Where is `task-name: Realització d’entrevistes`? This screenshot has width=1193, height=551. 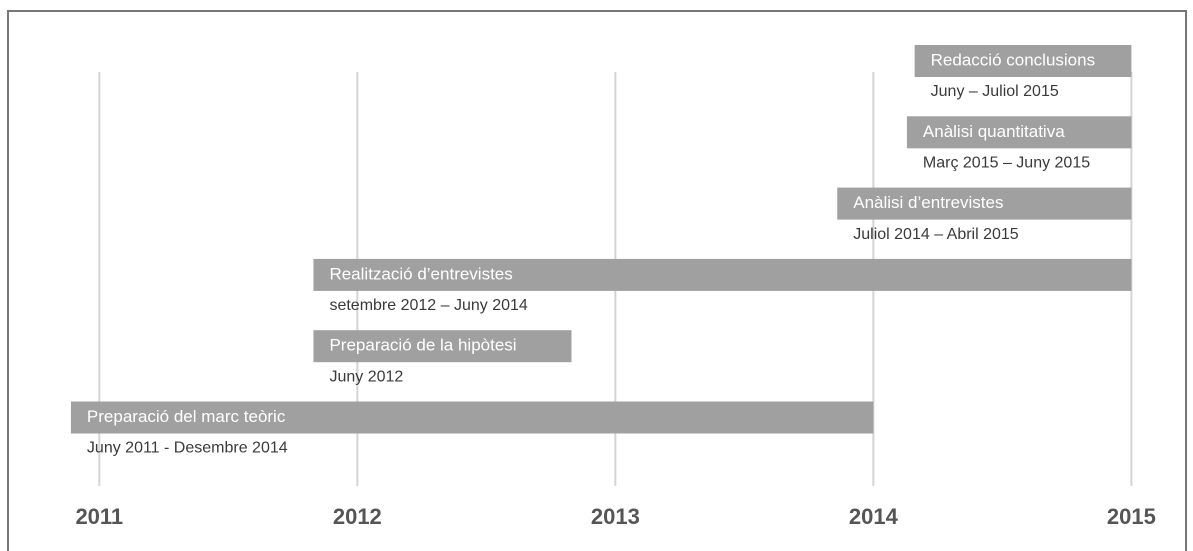 task-name: Realització d’entrevistes is located at coordinates (420, 273).